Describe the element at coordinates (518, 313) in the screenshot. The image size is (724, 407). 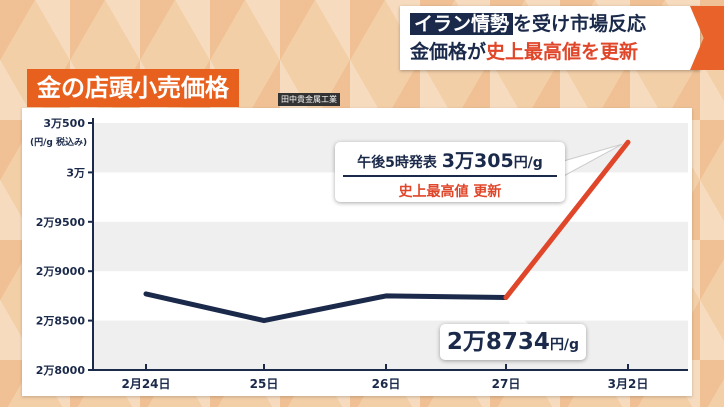
I see `callout-low-pointer` at that location.